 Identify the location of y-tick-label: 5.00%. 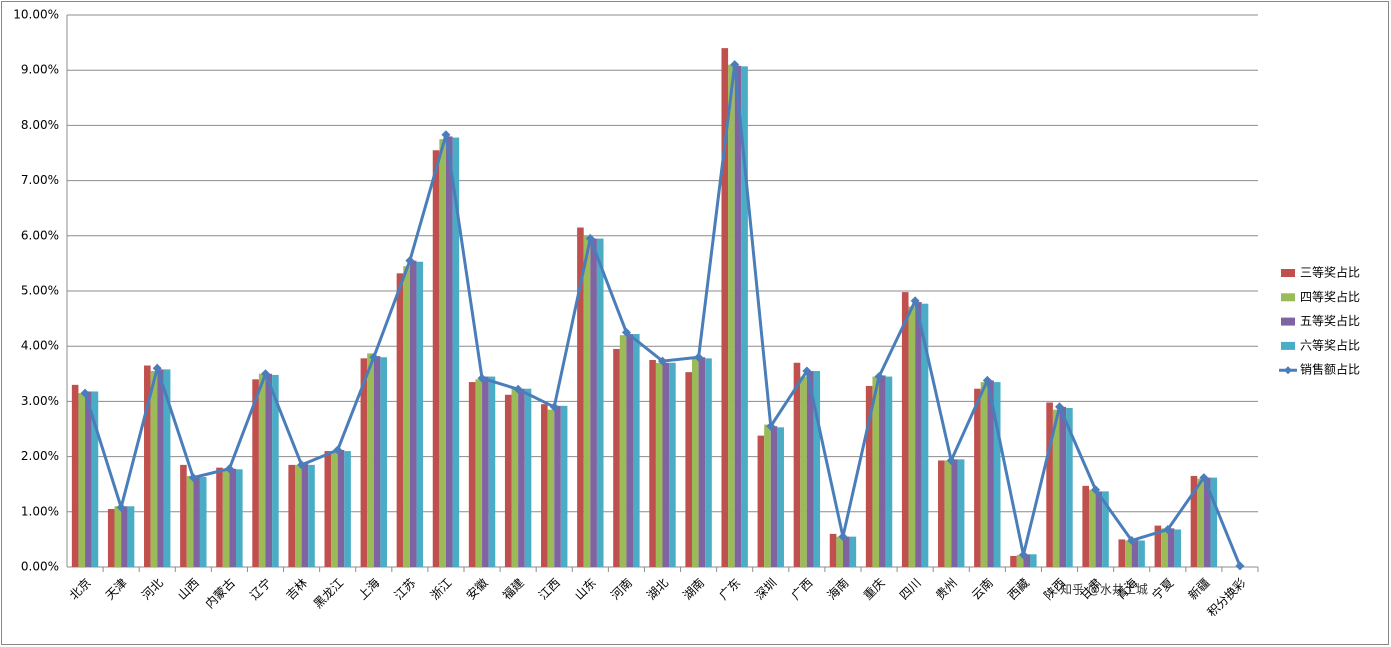
(40, 291).